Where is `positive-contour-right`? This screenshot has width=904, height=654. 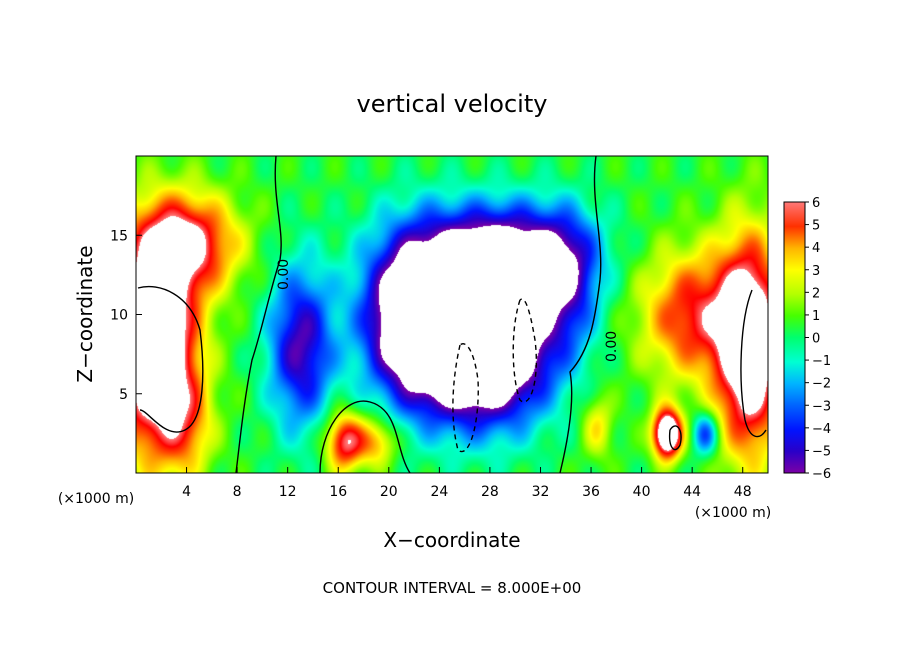 positive-contour-right is located at coordinates (753, 363).